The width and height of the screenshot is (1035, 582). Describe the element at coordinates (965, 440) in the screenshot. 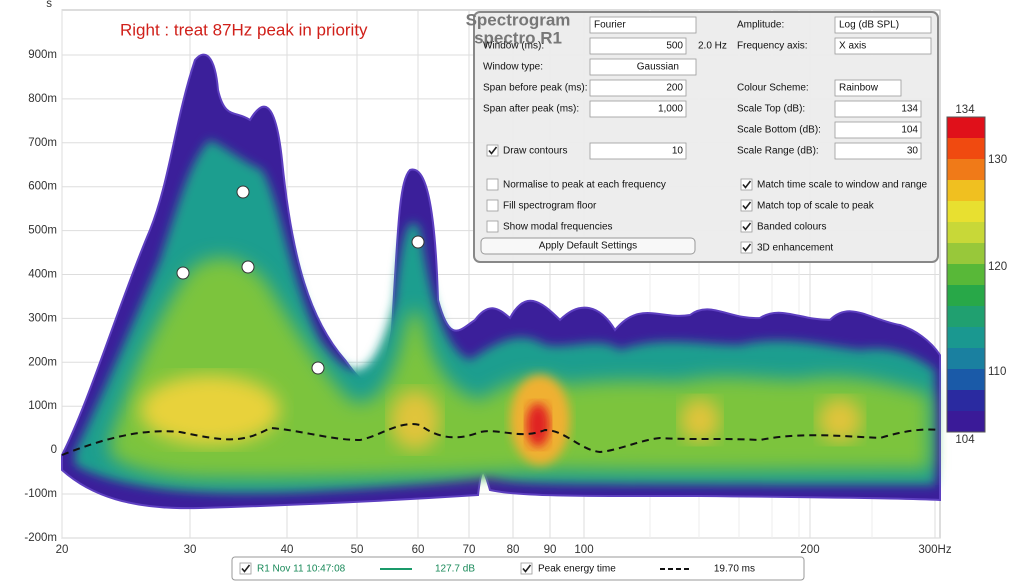

I see `colorbar-label: 104` at that location.